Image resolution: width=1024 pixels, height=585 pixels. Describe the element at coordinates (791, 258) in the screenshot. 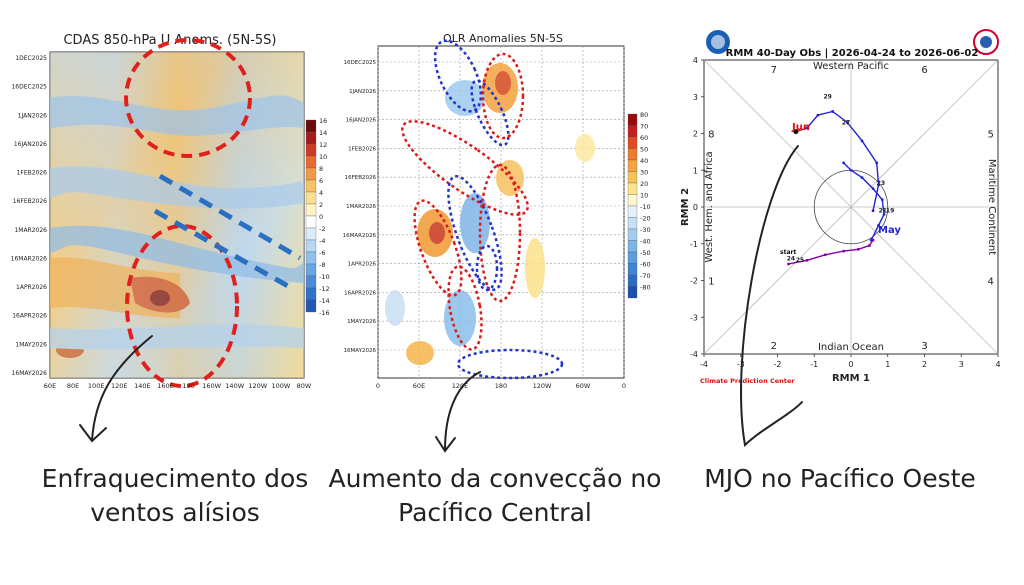

I see `rmm-point-label: 24` at that location.